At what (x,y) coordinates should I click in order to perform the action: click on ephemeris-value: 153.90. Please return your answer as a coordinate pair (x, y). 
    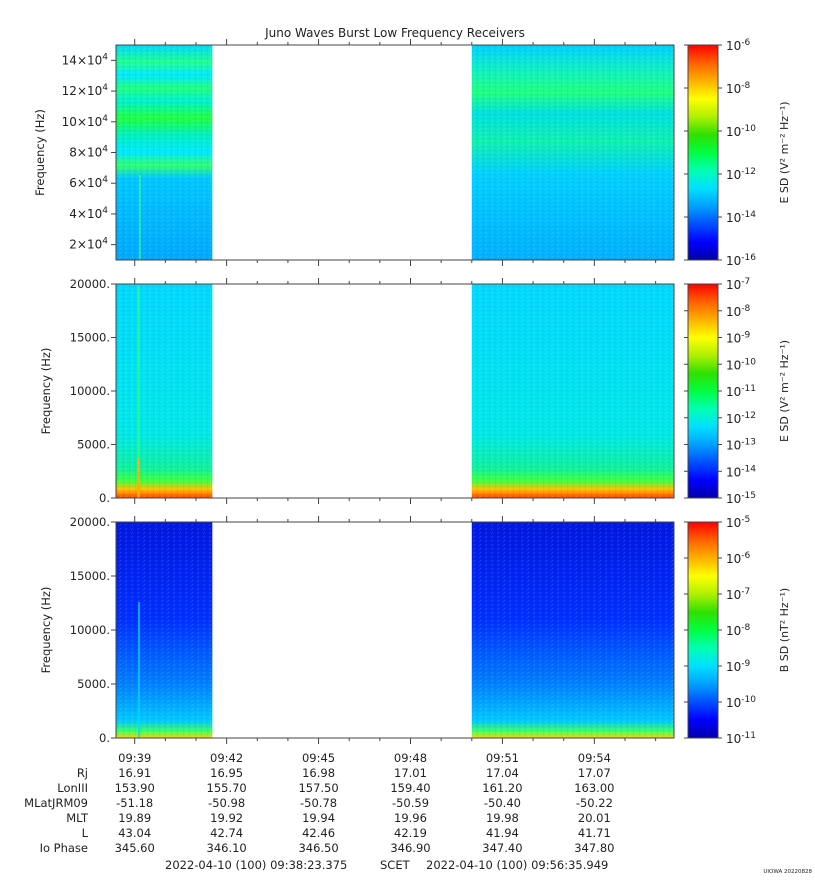
    Looking at the image, I should click on (135, 788).